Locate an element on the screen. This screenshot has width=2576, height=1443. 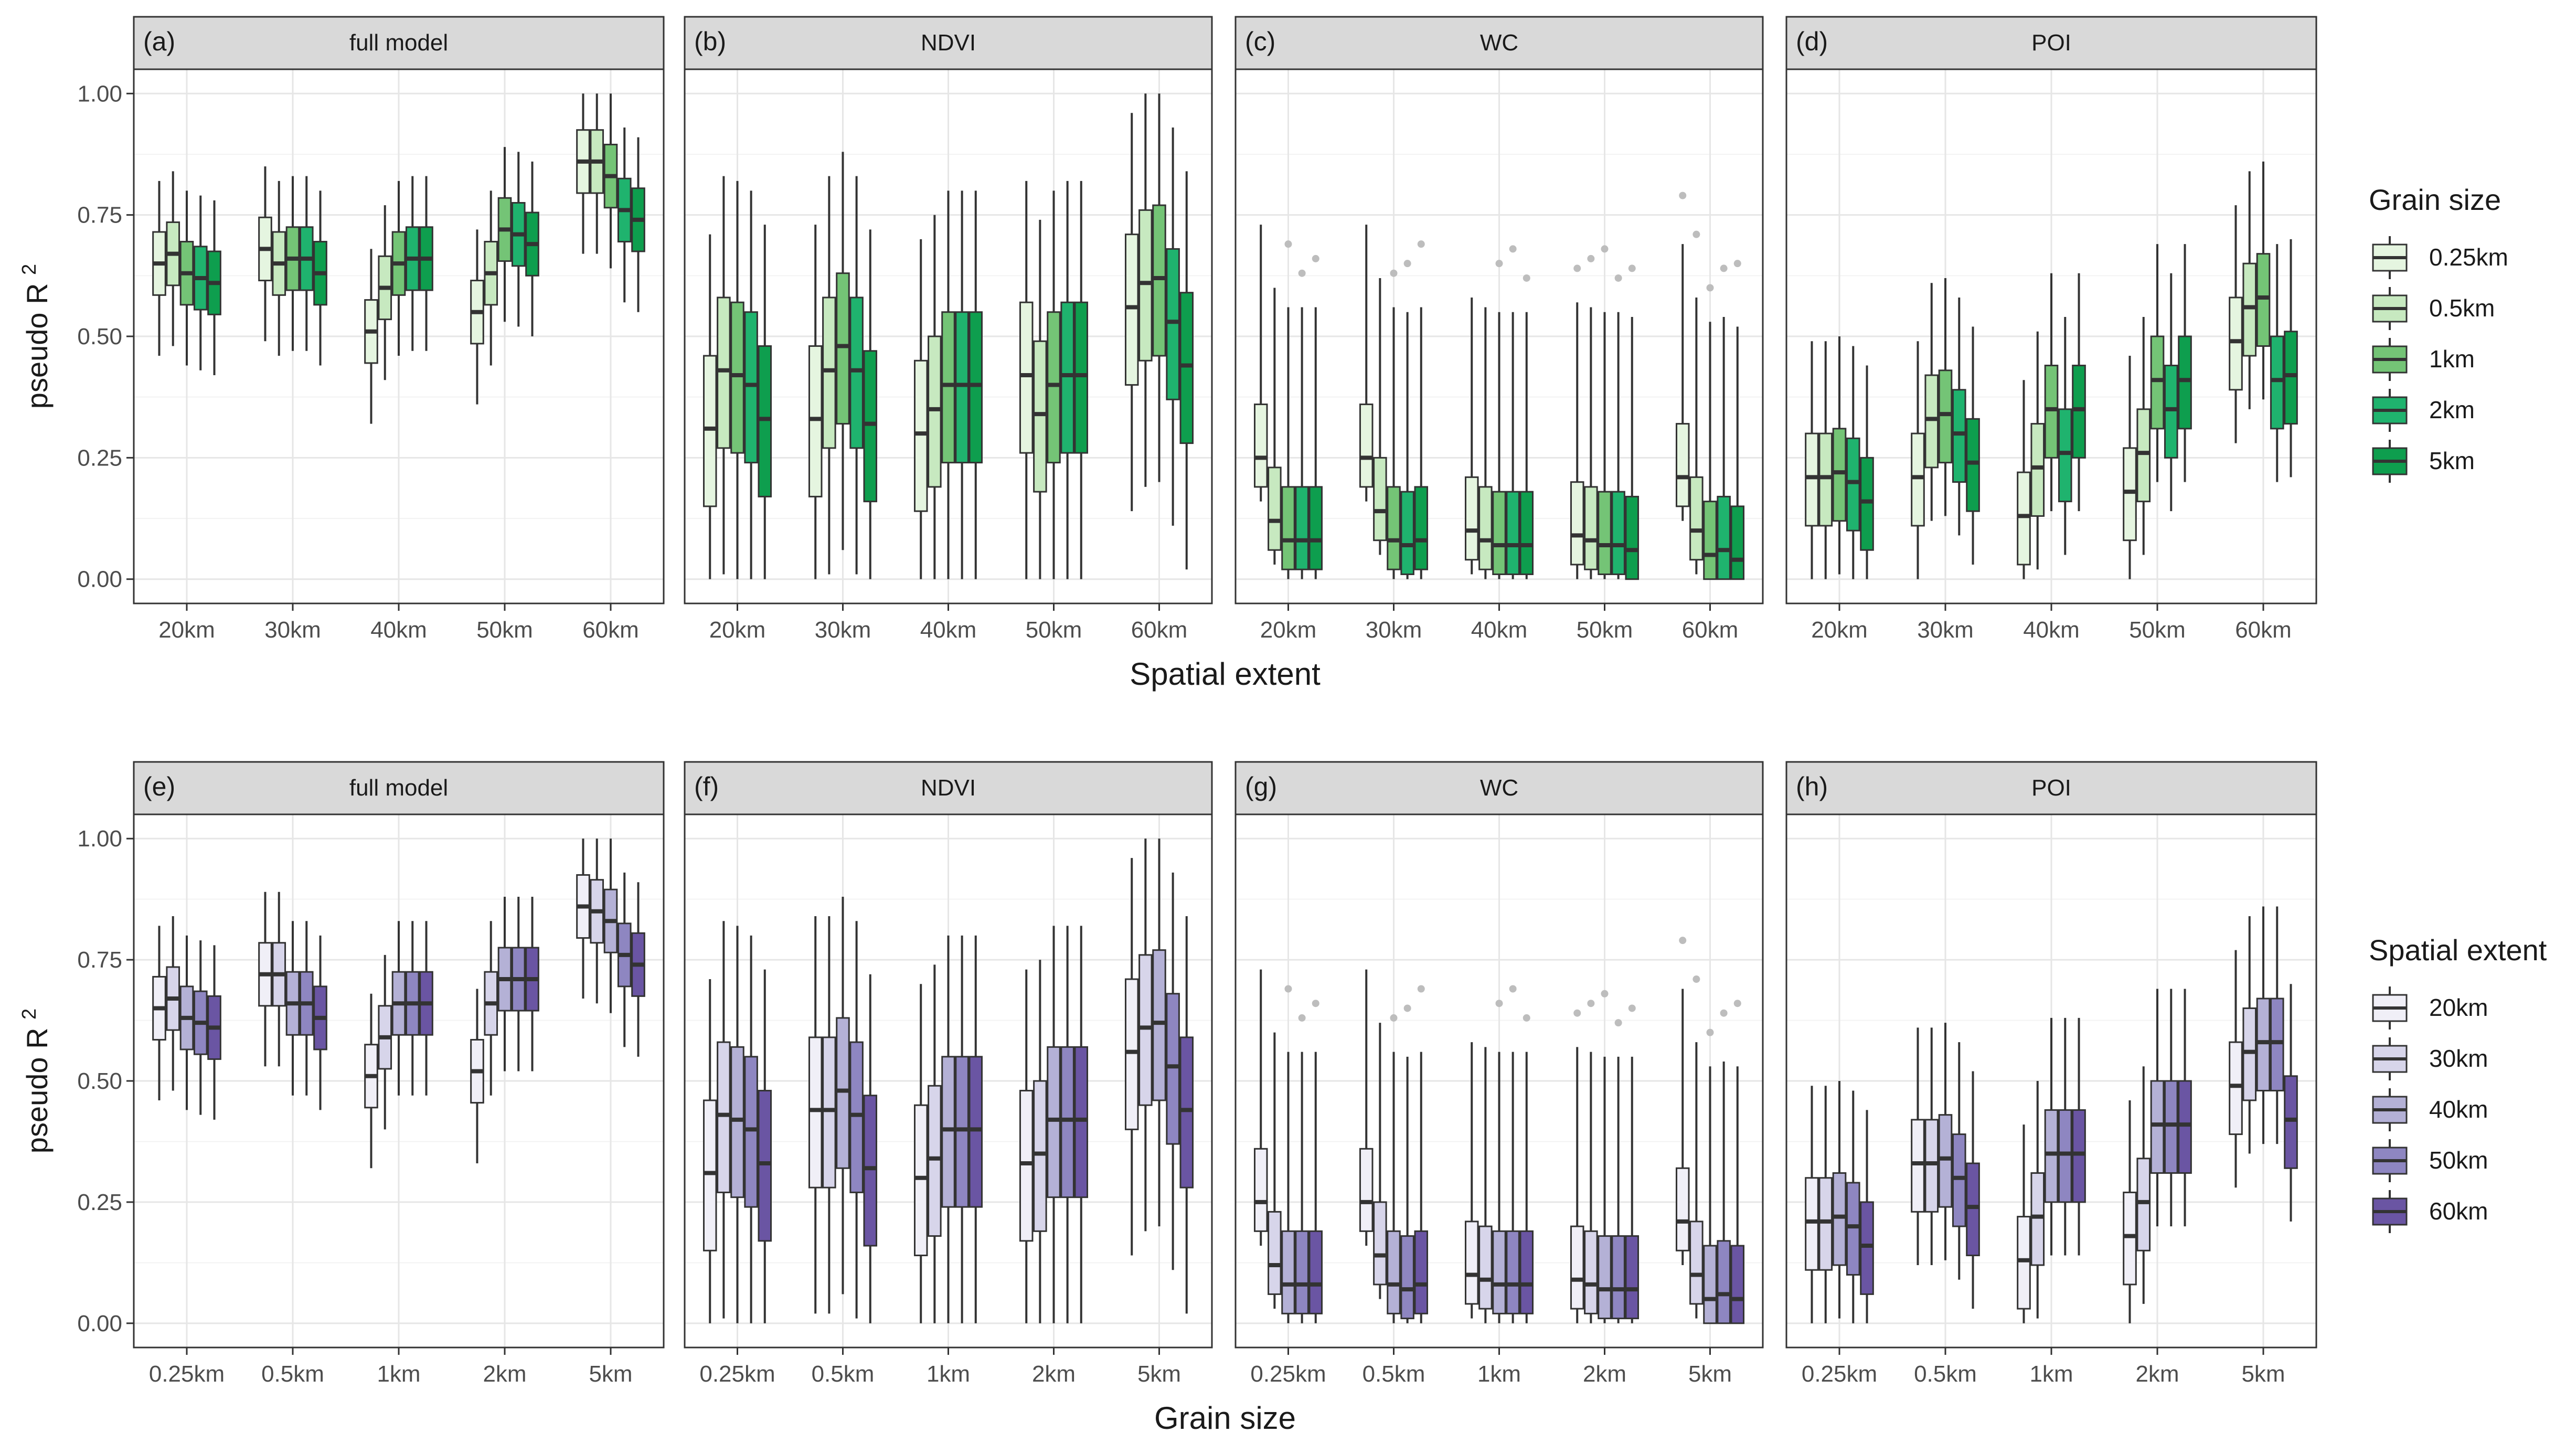
x-tick-label: 60km is located at coordinates (2263, 630).